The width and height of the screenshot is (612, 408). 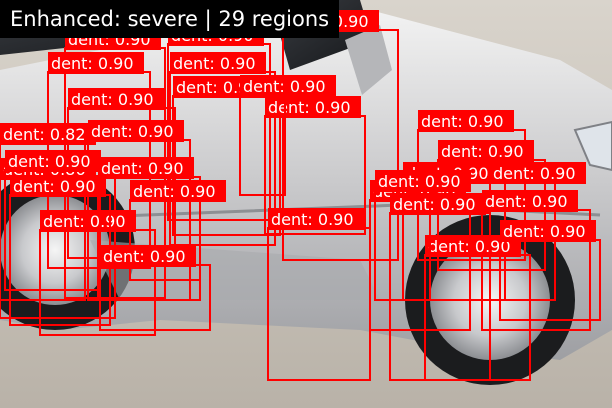 I want to click on side-mirror, so click(x=368, y=60).